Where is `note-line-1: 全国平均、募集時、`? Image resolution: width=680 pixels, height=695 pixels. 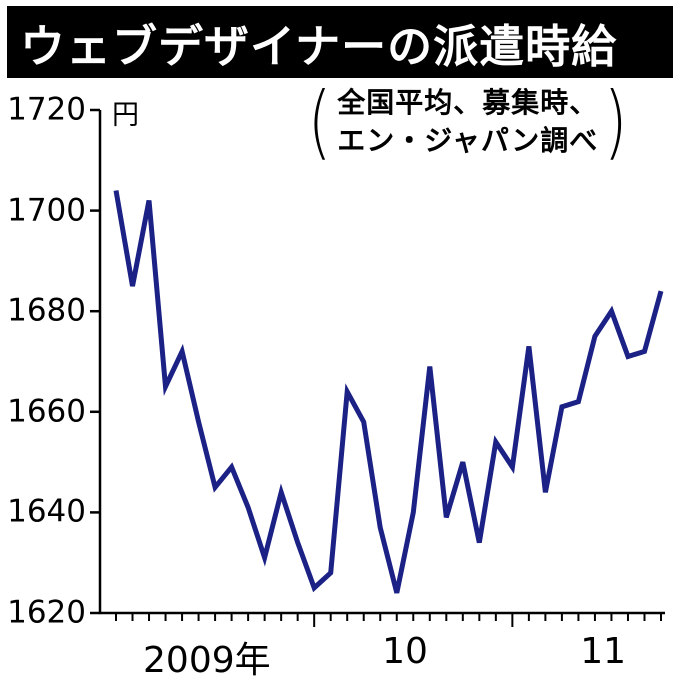
note-line-1: 全国平均、募集時、 is located at coordinates (468, 102).